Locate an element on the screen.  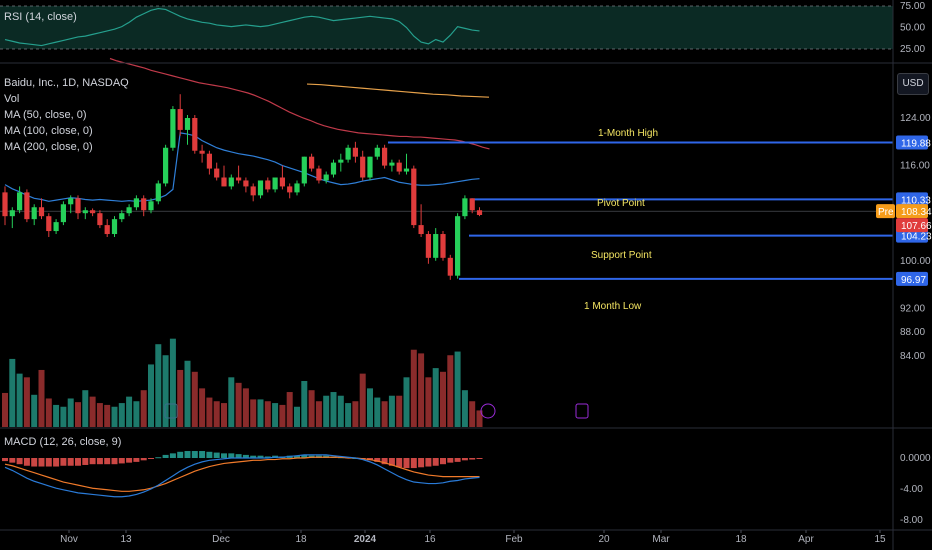
time-tick-label: Mar is located at coordinates (661, 539).